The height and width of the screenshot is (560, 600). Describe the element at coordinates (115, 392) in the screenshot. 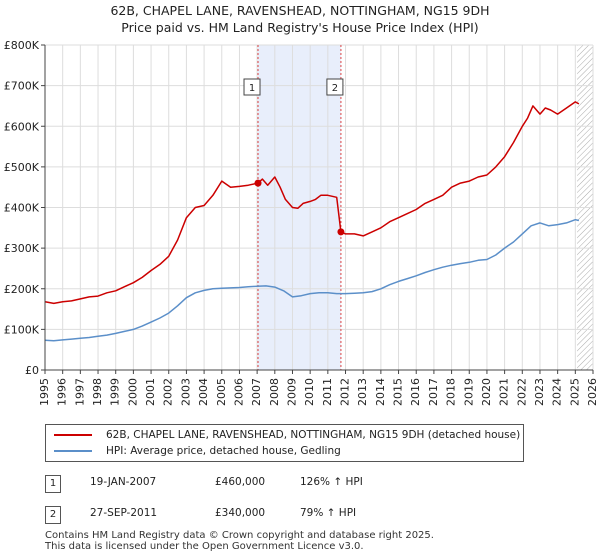

I see `x-tick-label: 1999` at that location.